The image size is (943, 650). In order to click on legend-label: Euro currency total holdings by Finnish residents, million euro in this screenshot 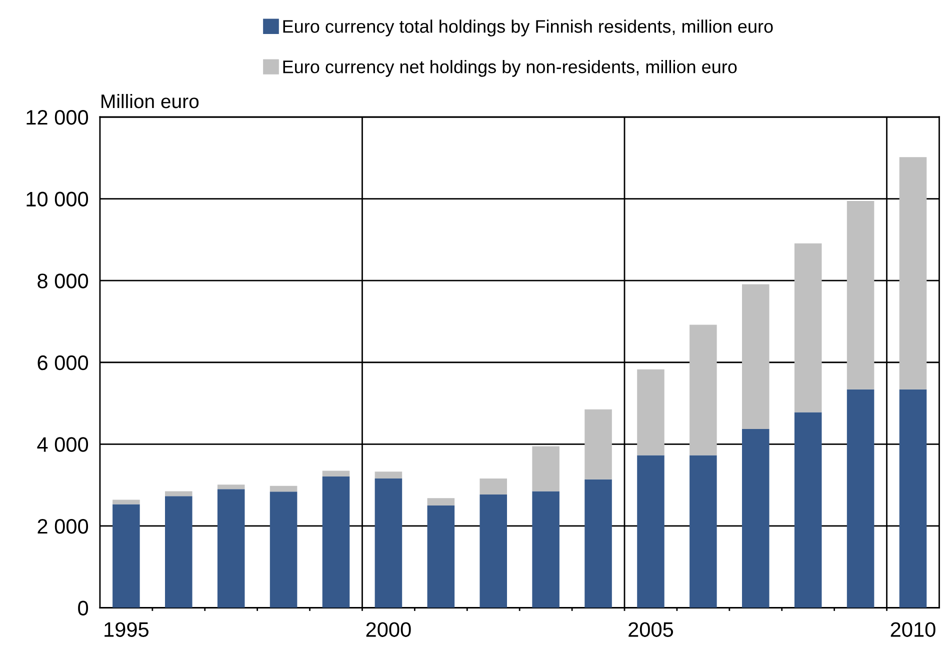, I will do `click(528, 28)`.